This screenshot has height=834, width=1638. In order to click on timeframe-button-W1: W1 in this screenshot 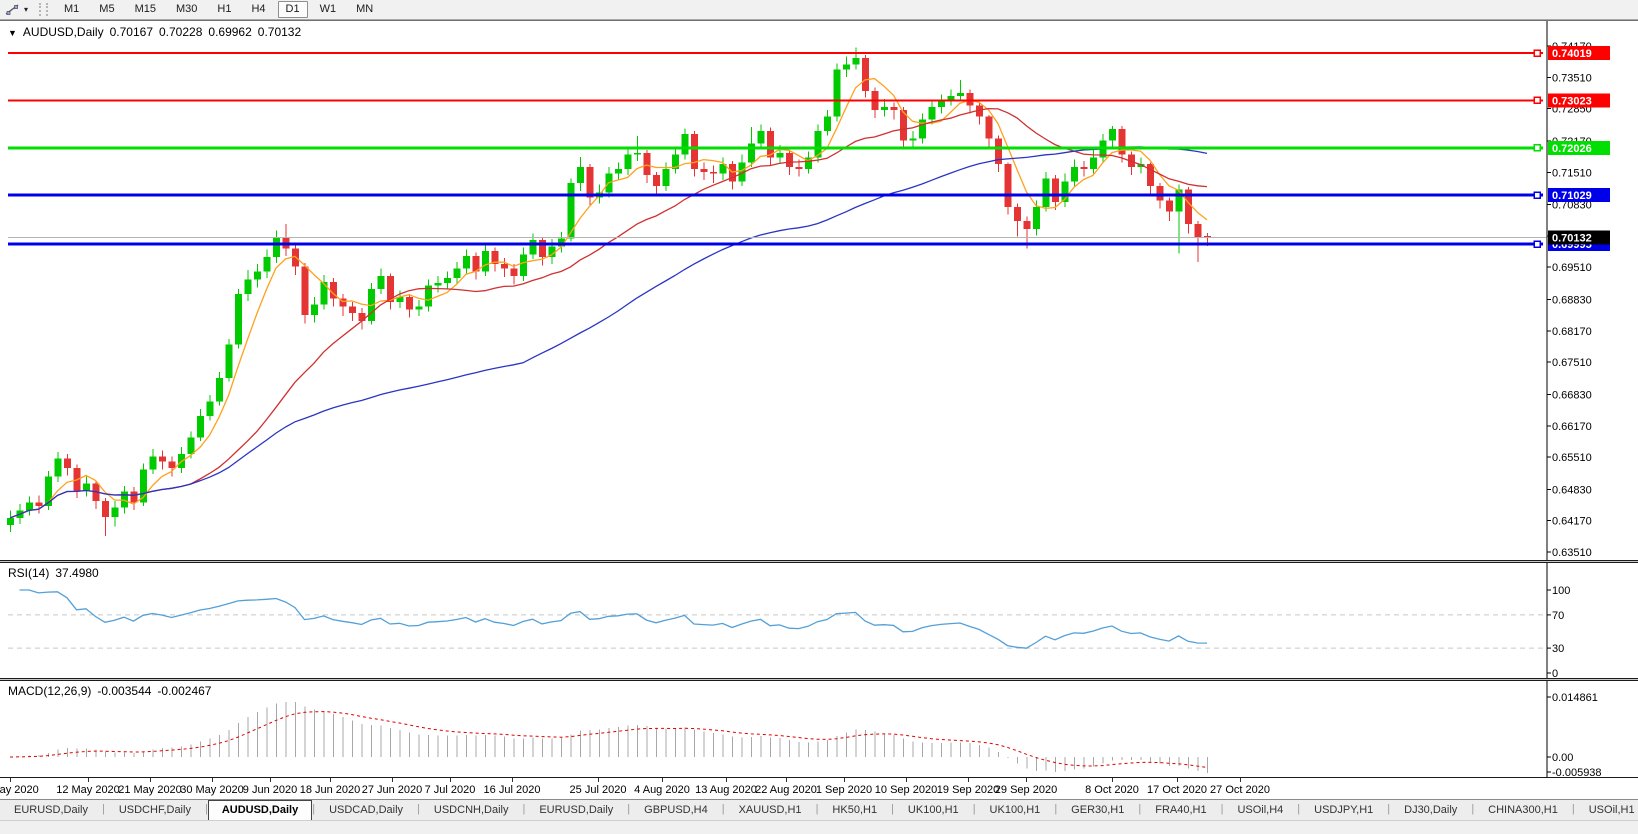, I will do `click(328, 9)`.